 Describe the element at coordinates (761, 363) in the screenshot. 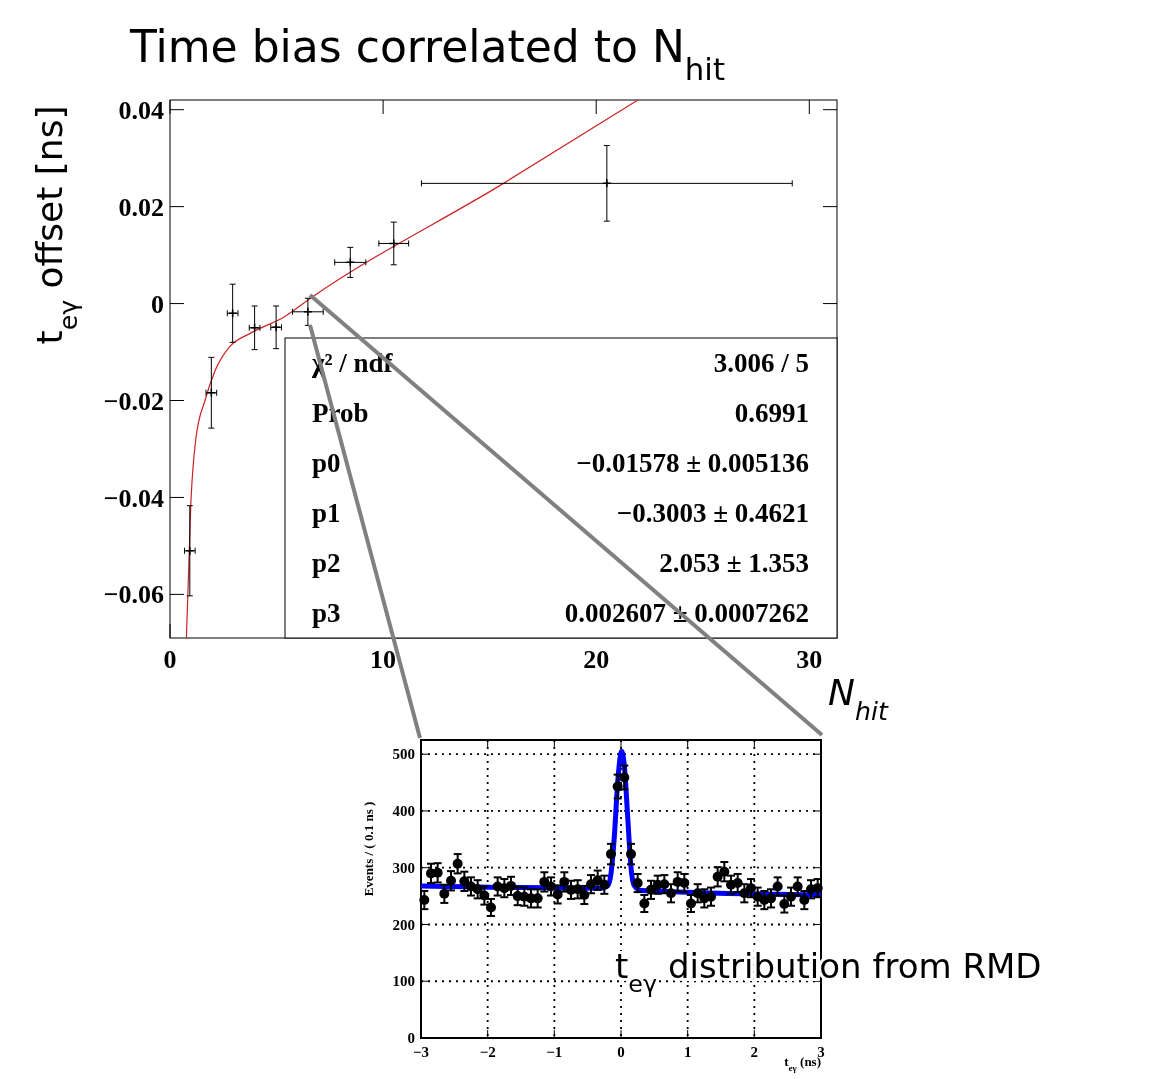

I see `annotation: 3.006 / 5` at that location.